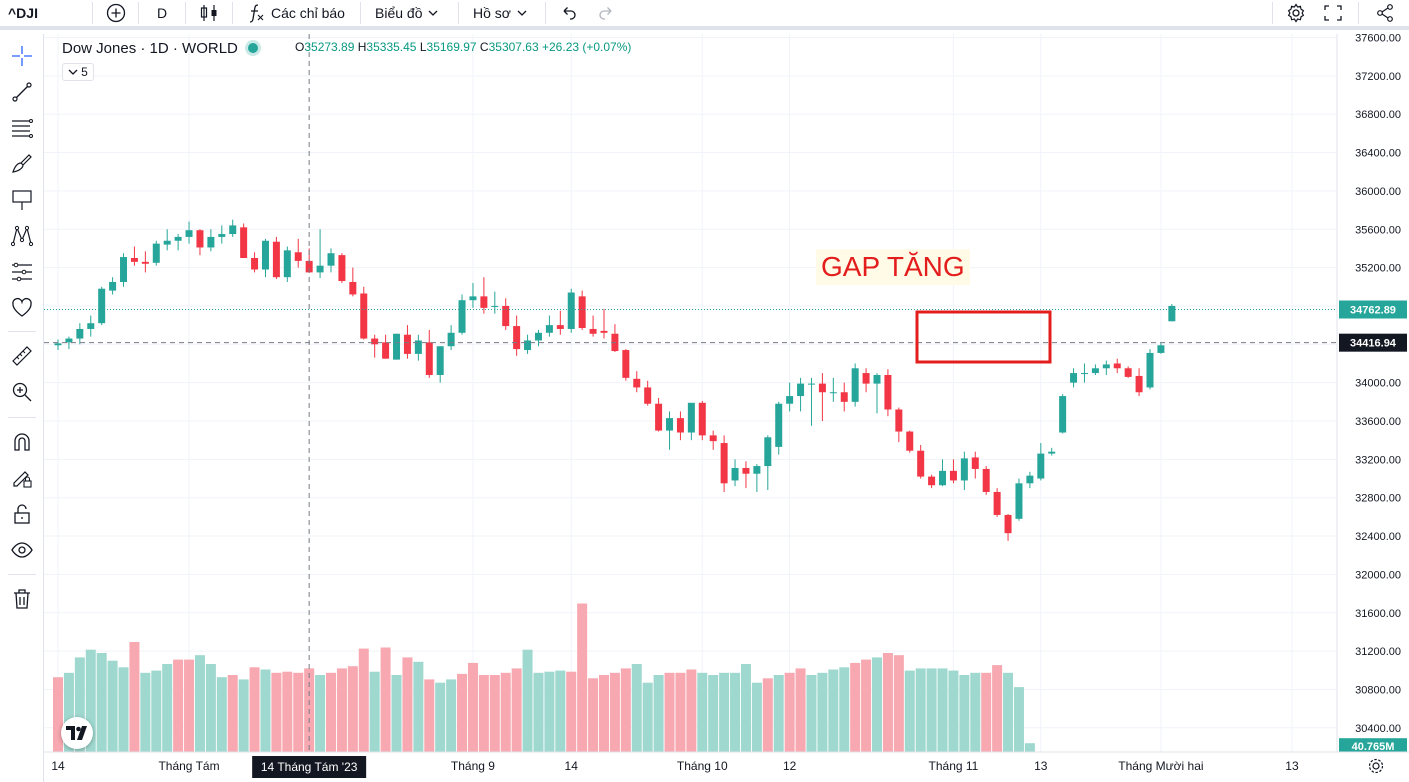  Describe the element at coordinates (22, 550) in the screenshot. I see `hide-drawings-tool` at that location.